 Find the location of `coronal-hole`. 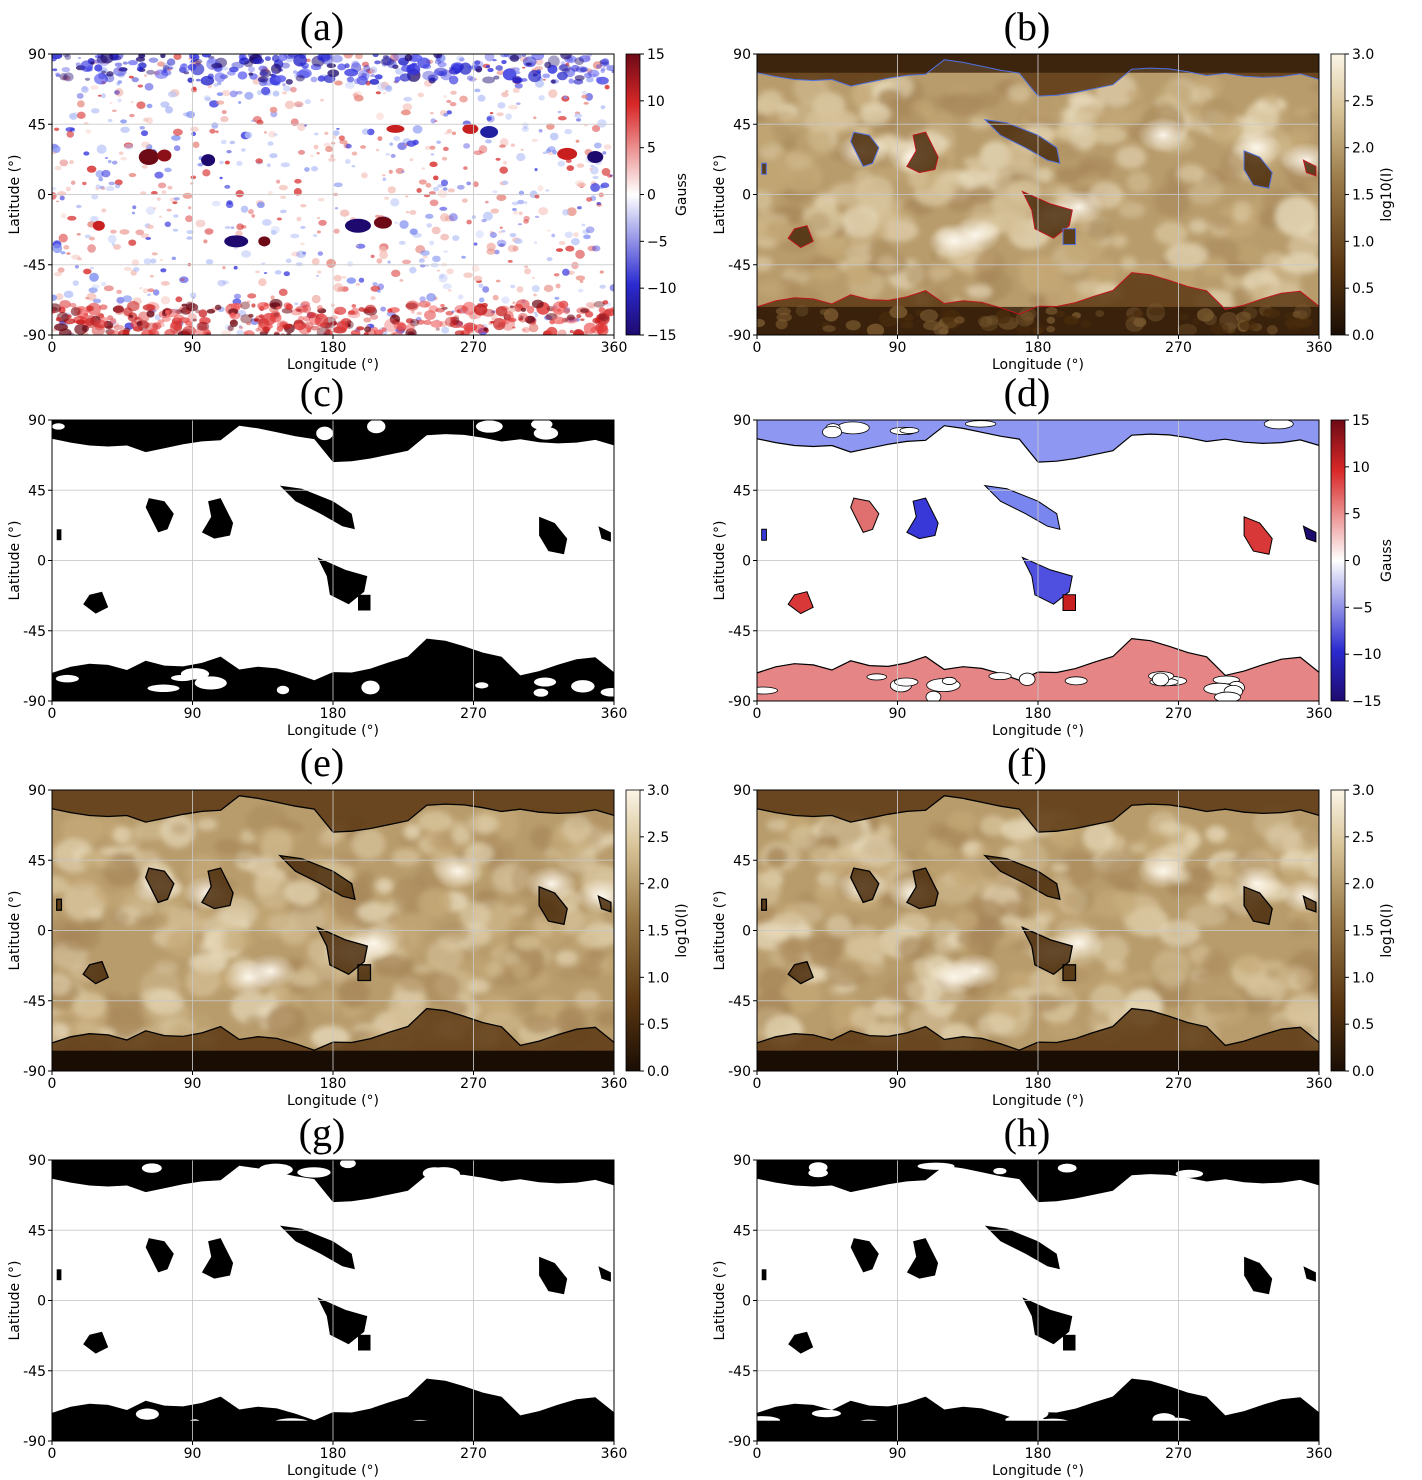

coronal-hole is located at coordinates (764, 905).